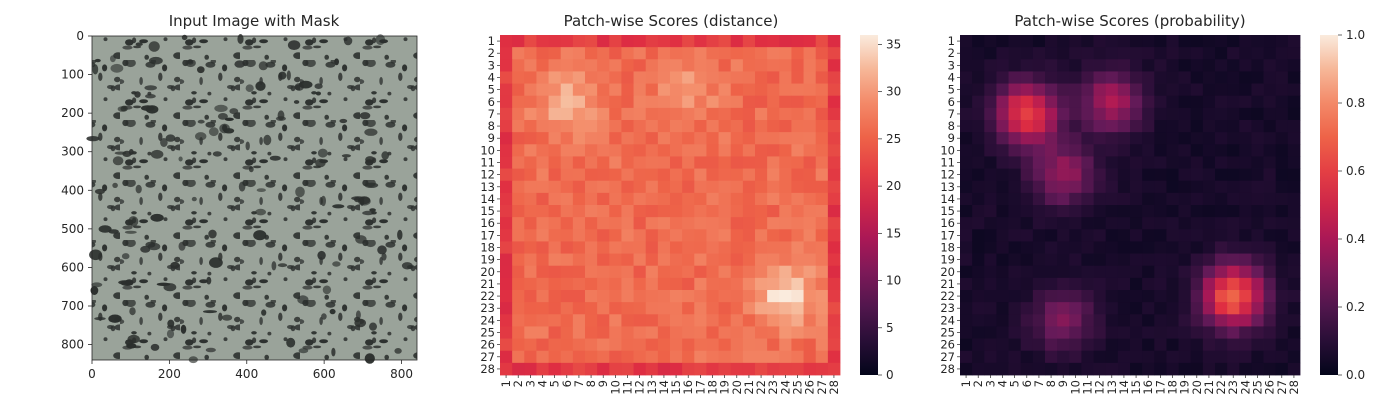 The width and height of the screenshot is (1400, 400). Describe the element at coordinates (947, 357) in the screenshot. I see `y-tick-label: 27` at that location.